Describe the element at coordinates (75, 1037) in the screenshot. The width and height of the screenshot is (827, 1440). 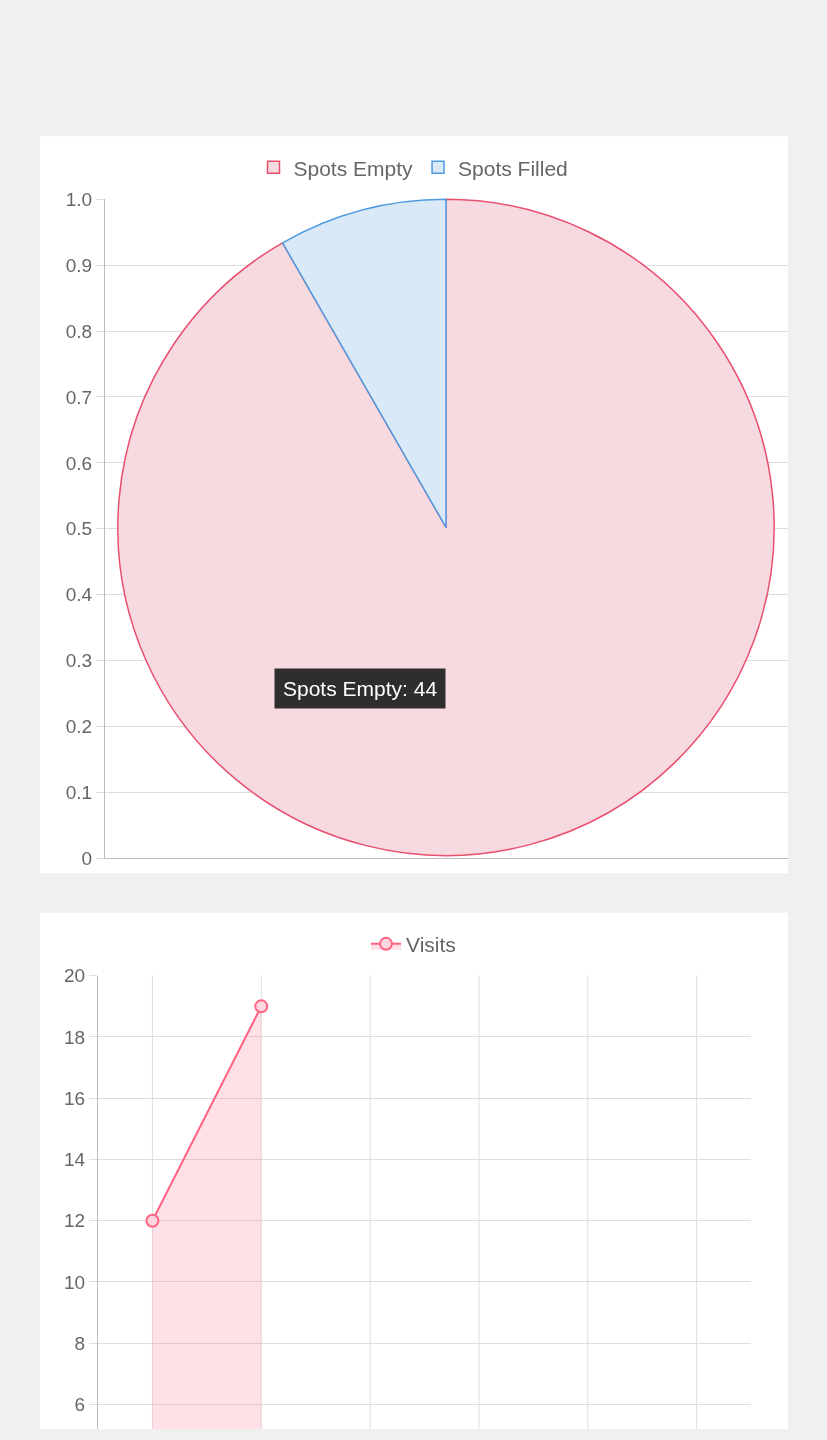
I see `y-tick-label: 18` at that location.